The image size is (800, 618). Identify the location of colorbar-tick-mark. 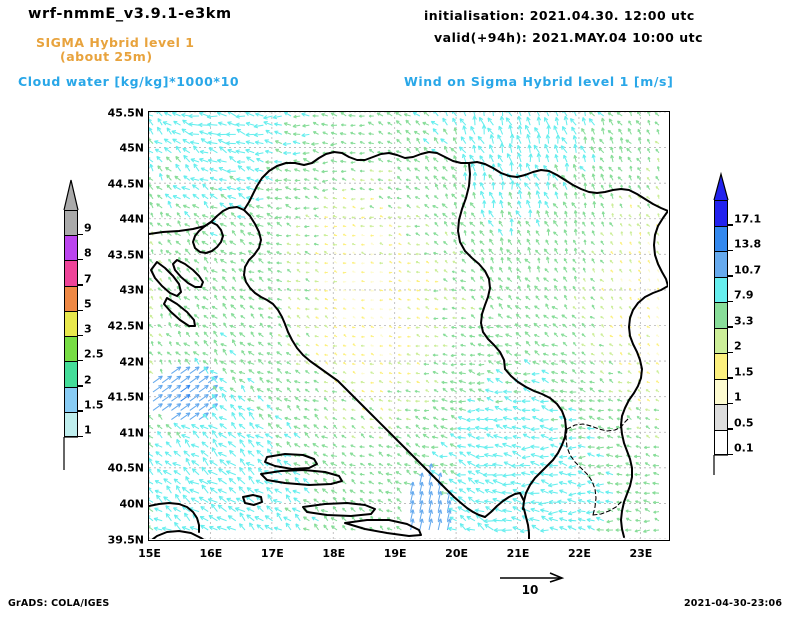
(730, 327).